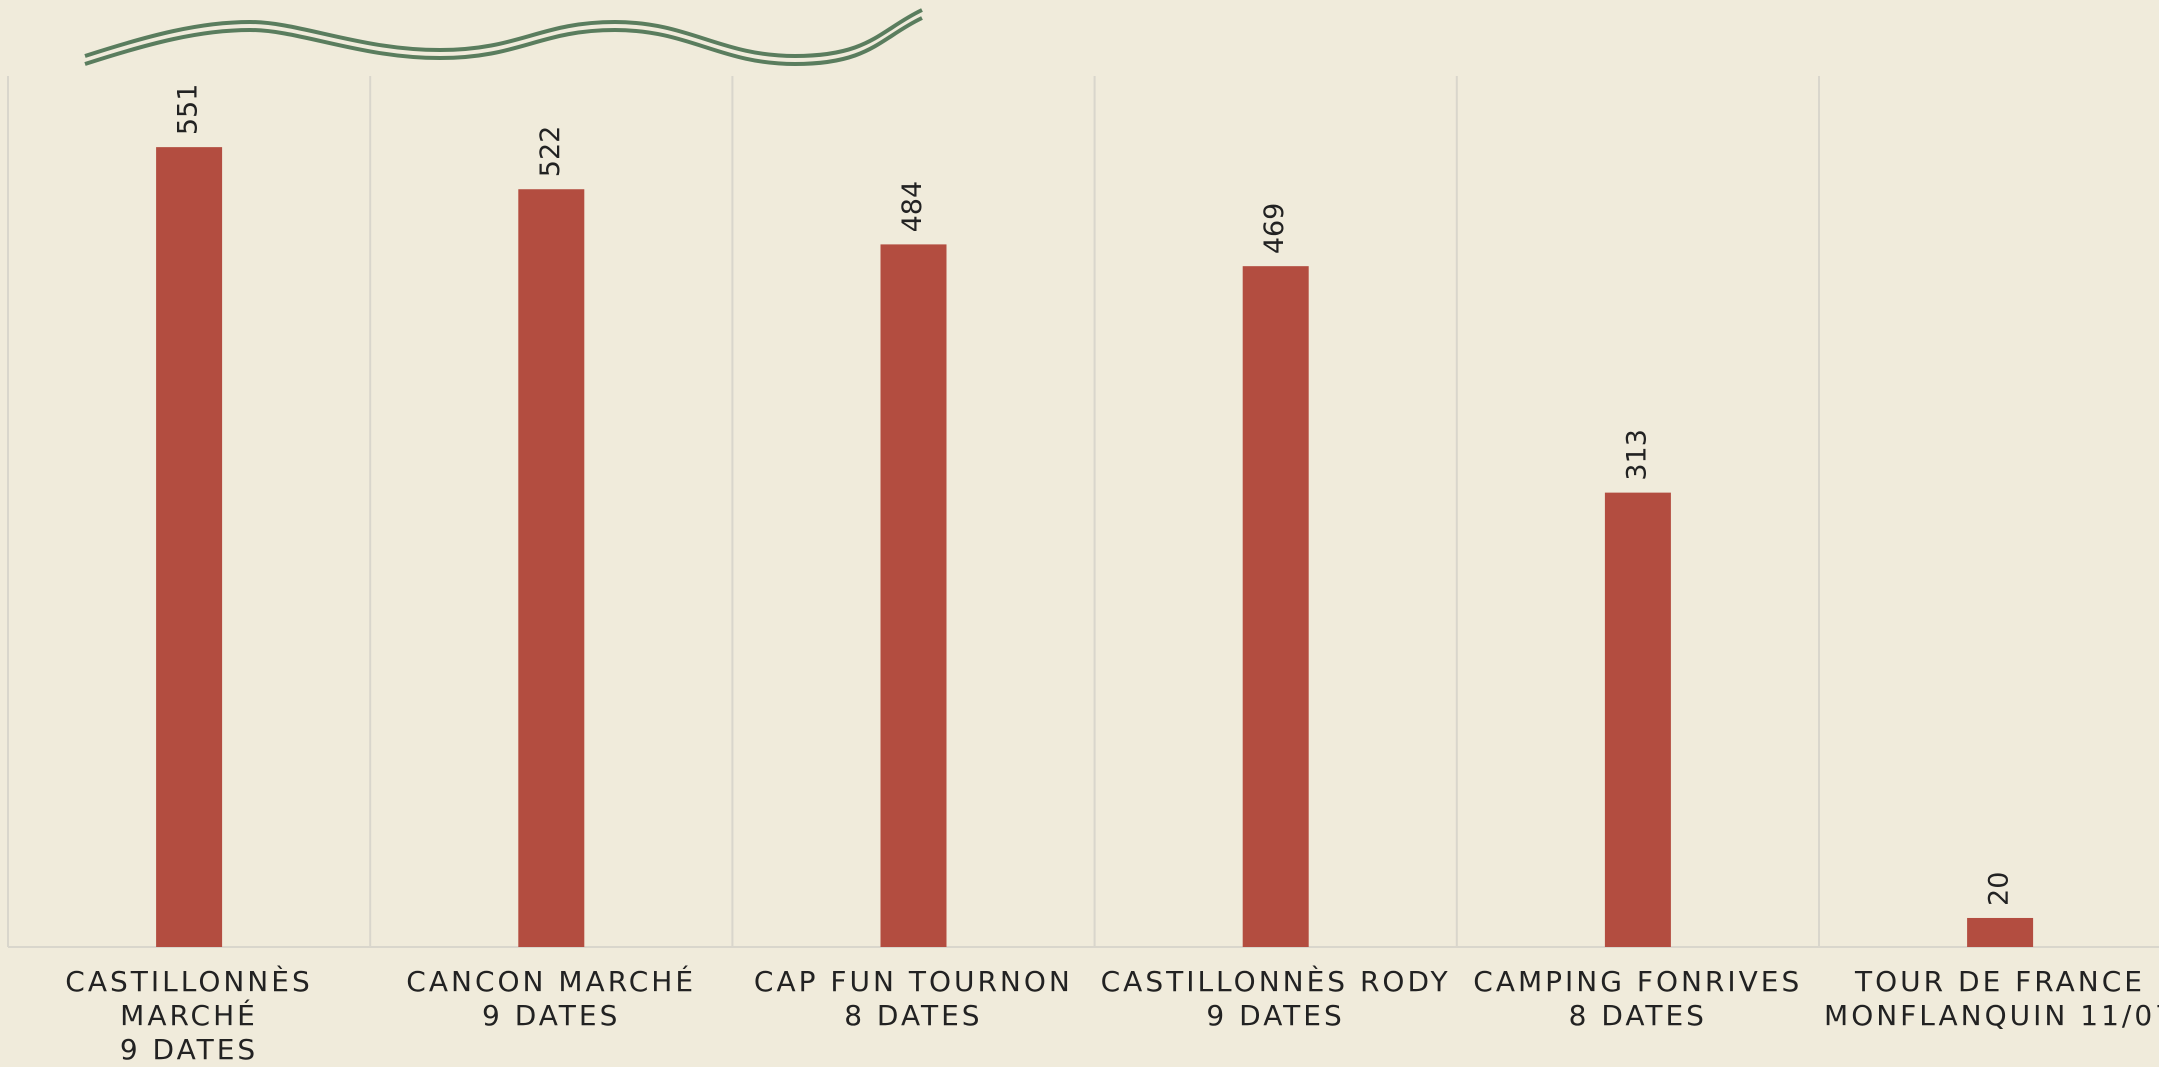  What do you see at coordinates (912, 207) in the screenshot?
I see `value-label: 484` at bounding box center [912, 207].